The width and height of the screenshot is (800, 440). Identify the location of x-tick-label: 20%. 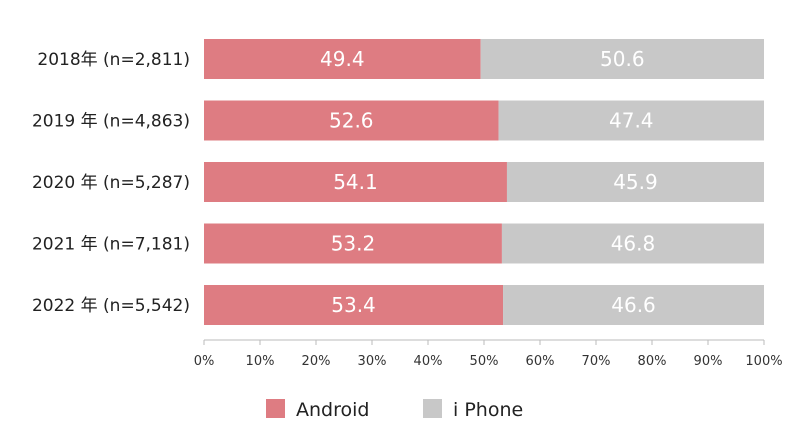
(316, 361).